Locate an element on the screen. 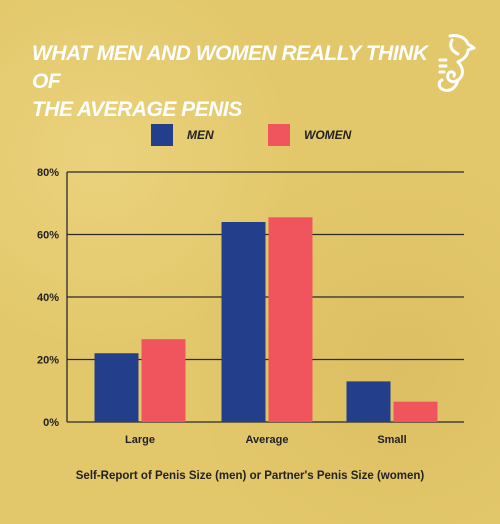 This screenshot has width=500, height=524. y-tick-label: 0% is located at coordinates (51, 423).